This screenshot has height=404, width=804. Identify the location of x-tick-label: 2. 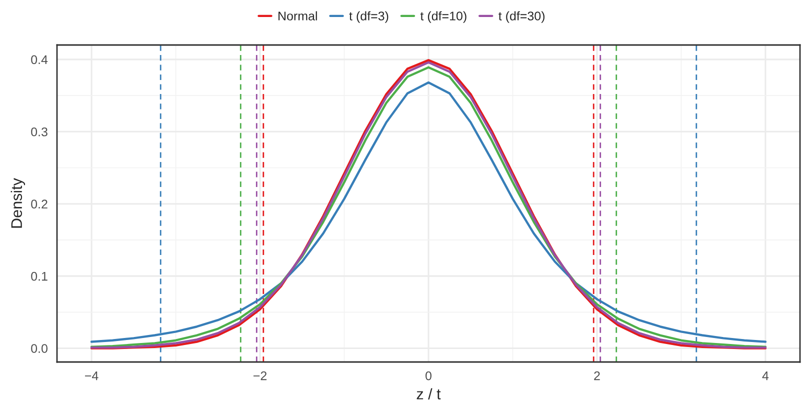
(597, 375).